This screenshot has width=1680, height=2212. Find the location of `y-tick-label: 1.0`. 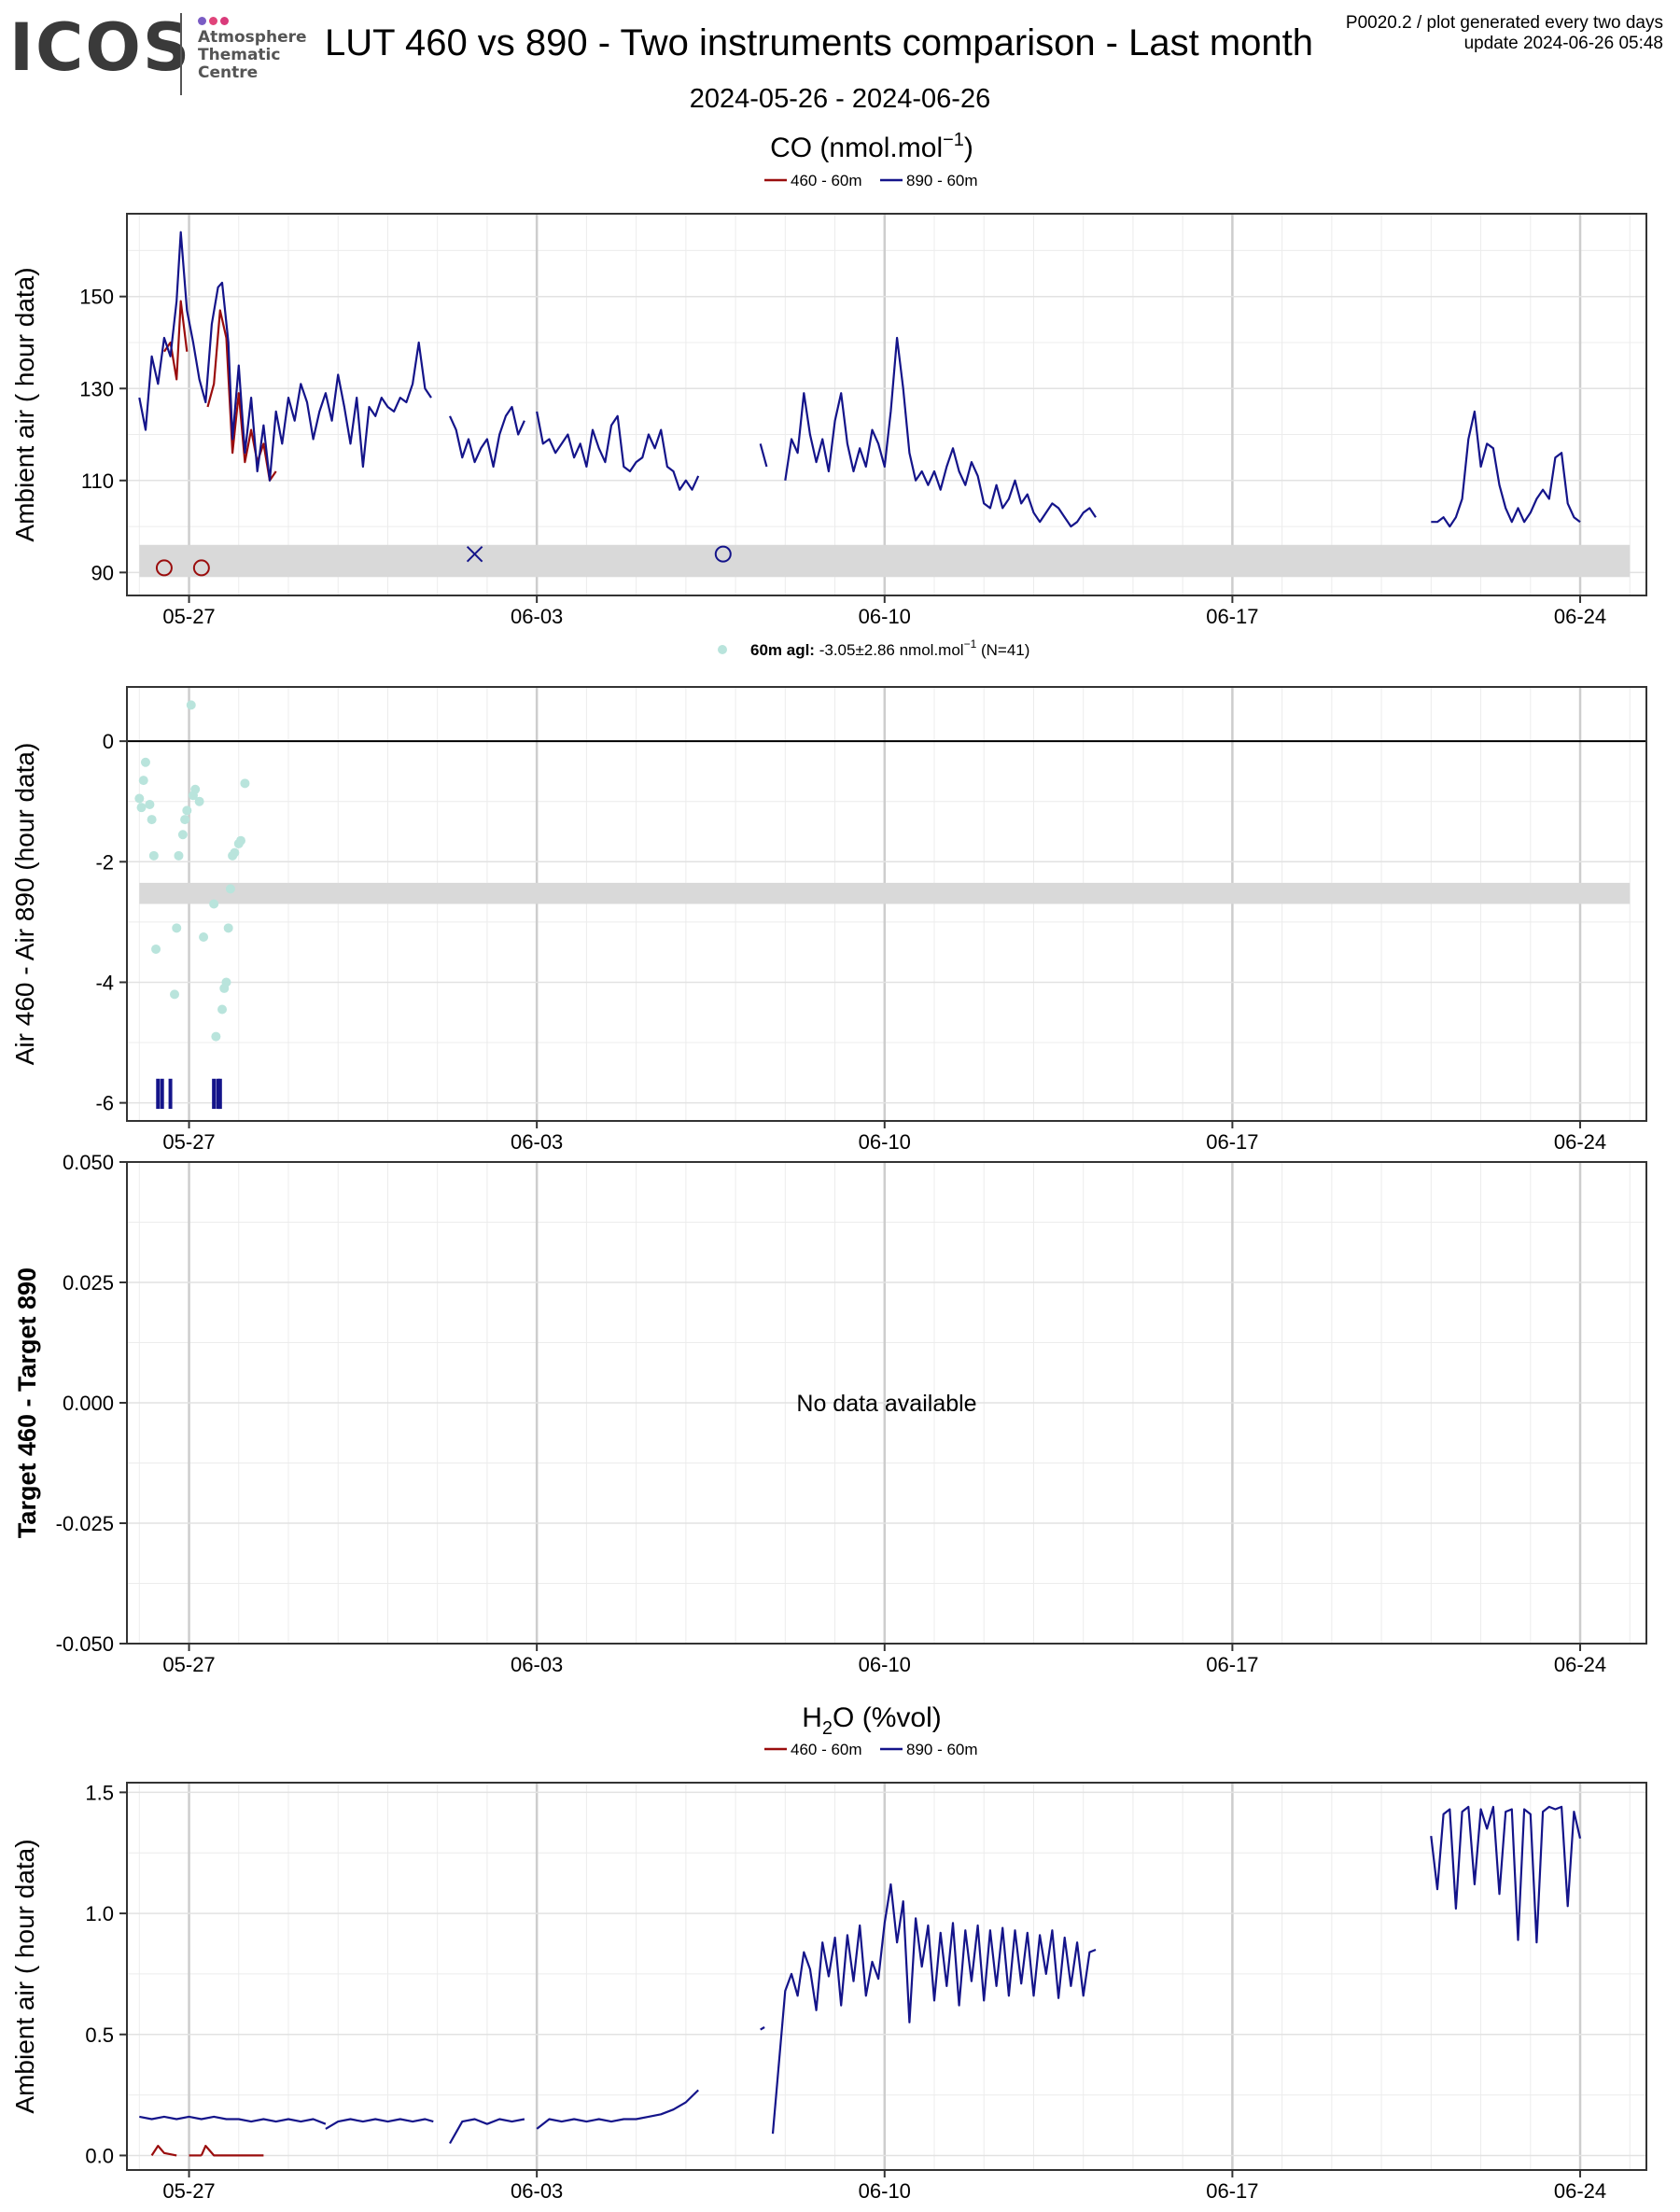

y-tick-label: 1.0 is located at coordinates (99, 1914).